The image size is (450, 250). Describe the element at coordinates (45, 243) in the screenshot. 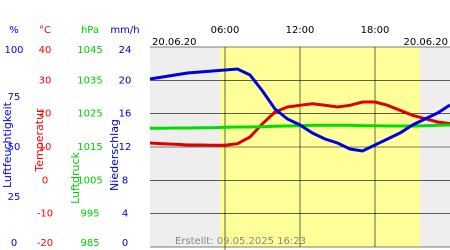

I see `y-tick-label: -20` at that location.